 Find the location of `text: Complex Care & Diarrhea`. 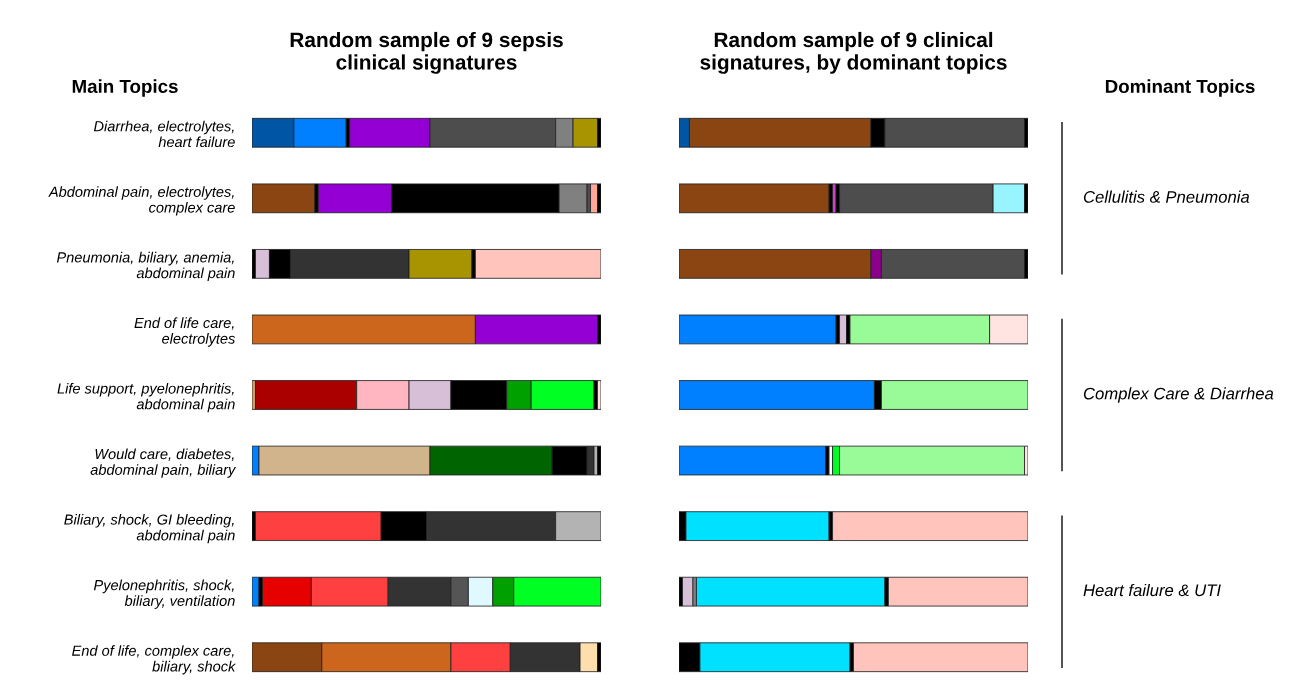

text: Complex Care & Diarrhea is located at coordinates (1178, 395).